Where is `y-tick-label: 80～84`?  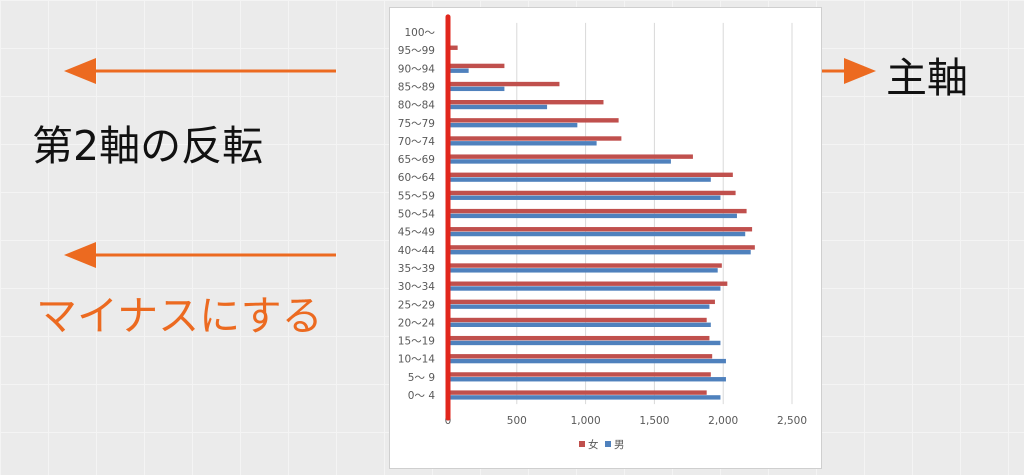
y-tick-label: 80～84 is located at coordinates (417, 106).